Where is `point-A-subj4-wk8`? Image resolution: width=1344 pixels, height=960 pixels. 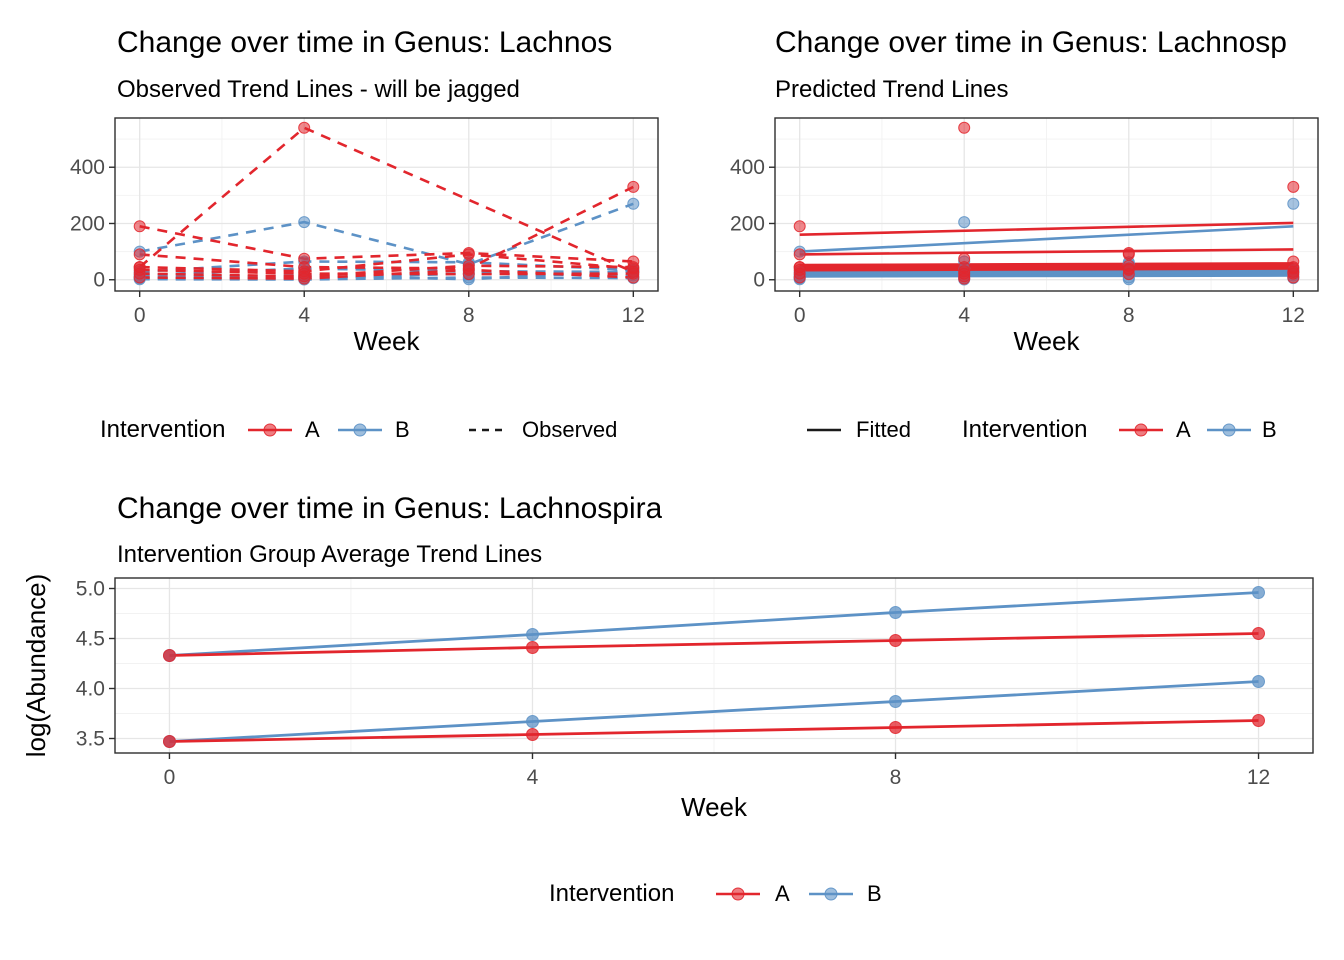
point-A-subj4-wk8 is located at coordinates (468, 254).